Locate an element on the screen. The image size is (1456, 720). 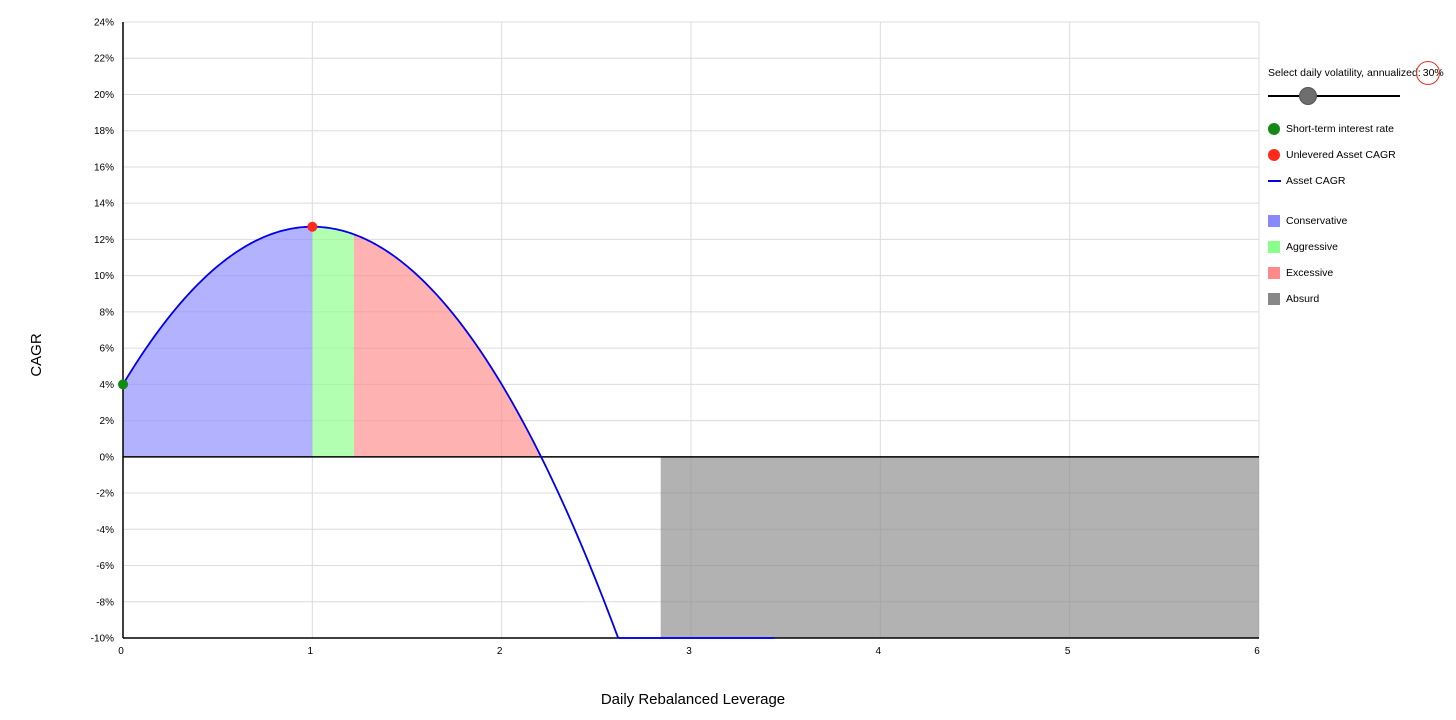
zone-fill-absurd is located at coordinates (959, 547).